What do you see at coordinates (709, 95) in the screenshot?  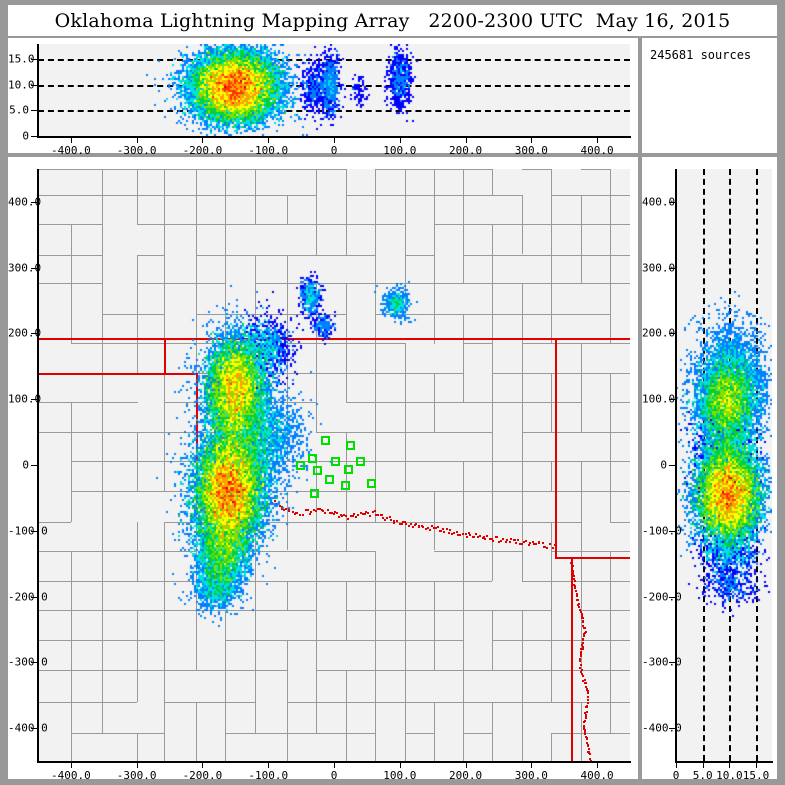 I see `source-count-panel: 245681 sources` at bounding box center [709, 95].